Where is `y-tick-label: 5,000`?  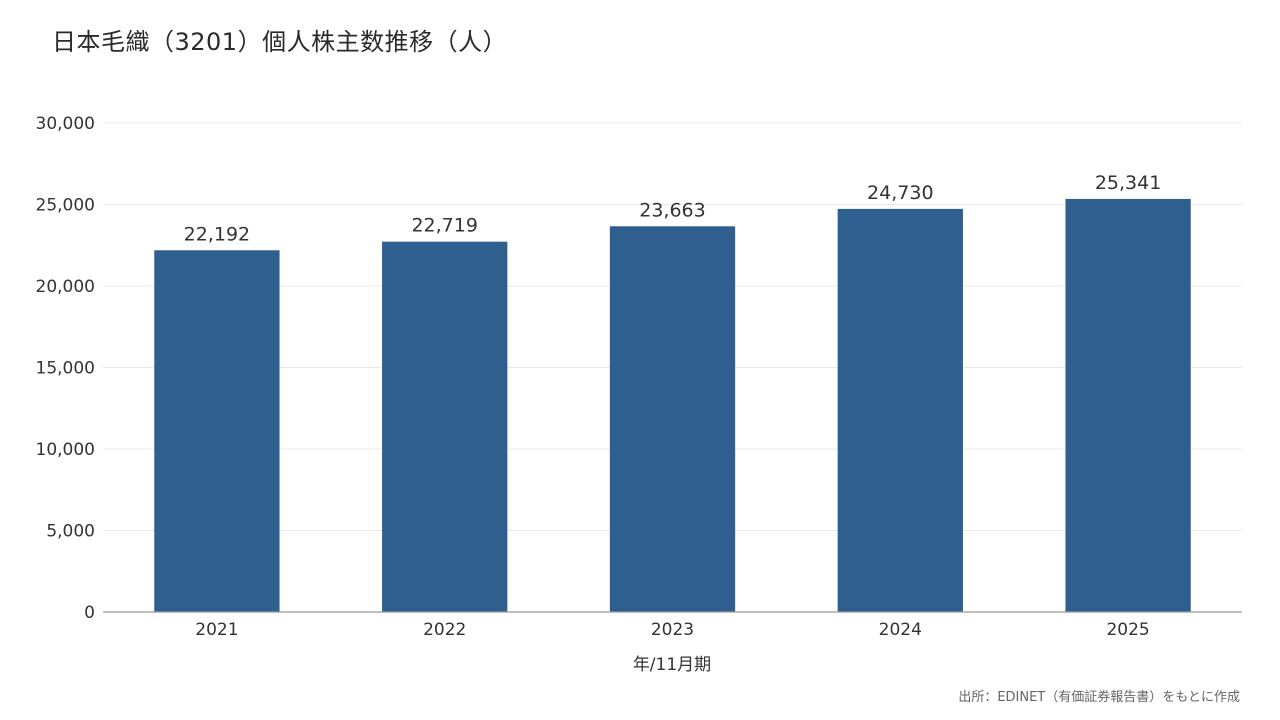
y-tick-label: 5,000 is located at coordinates (70, 532).